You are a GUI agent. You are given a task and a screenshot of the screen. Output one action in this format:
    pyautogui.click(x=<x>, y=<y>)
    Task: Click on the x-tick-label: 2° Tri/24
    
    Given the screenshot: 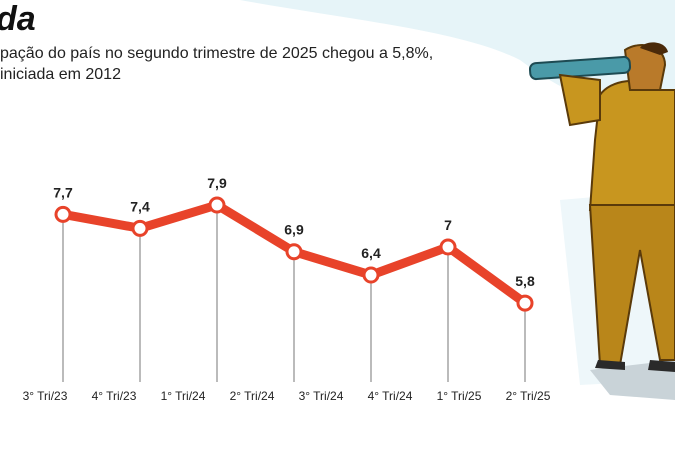 What is the action you would take?
    pyautogui.click(x=252, y=396)
    